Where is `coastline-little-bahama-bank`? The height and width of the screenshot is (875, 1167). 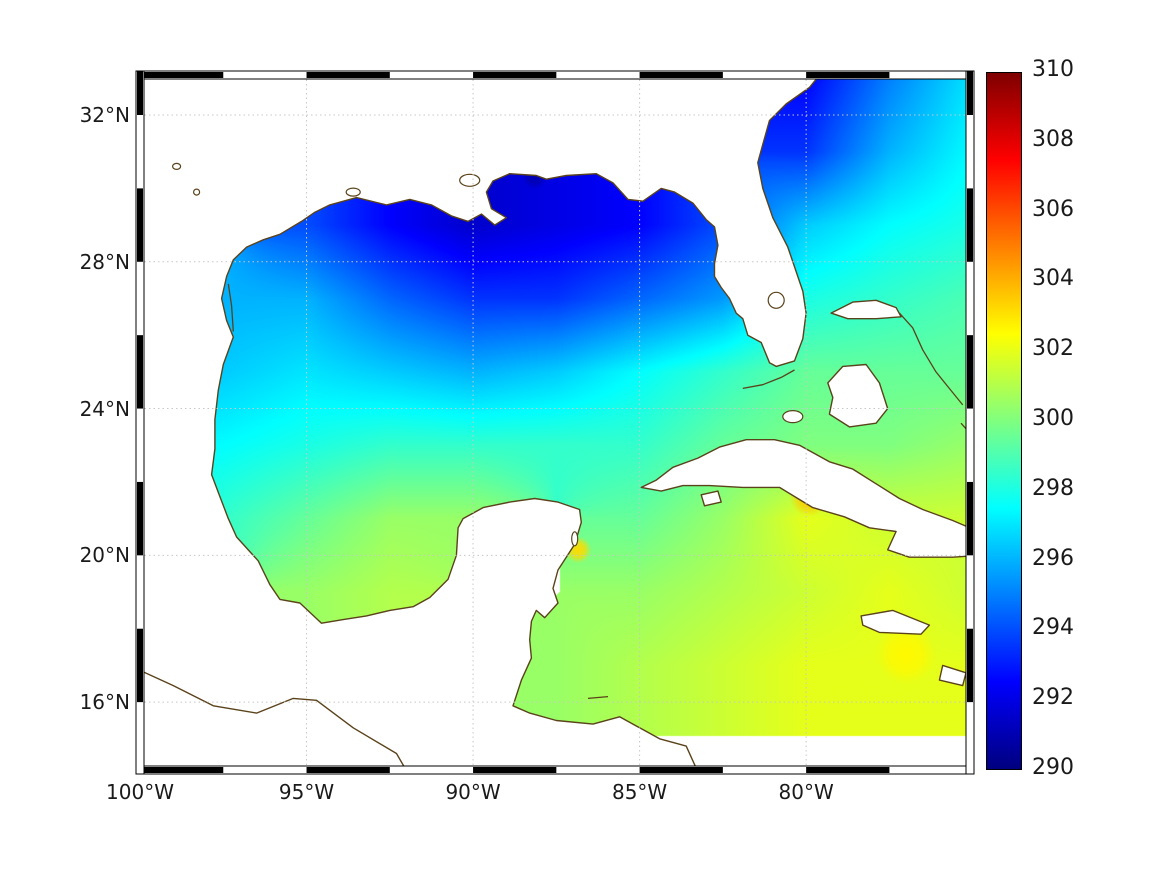 coastline-little-bahama-bank is located at coordinates (866, 309).